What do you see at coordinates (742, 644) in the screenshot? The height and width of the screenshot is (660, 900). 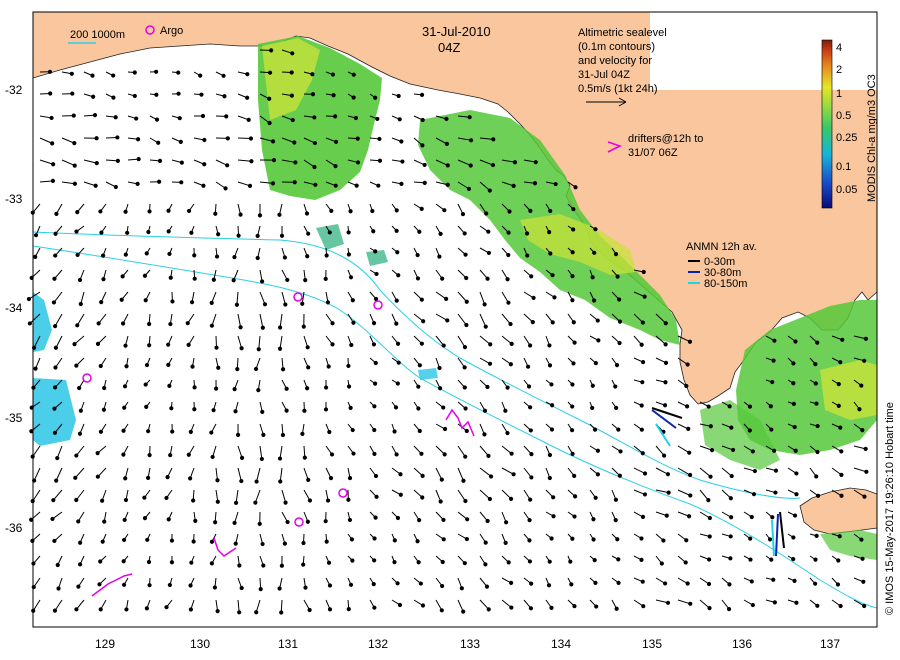 I see `x-tick-label: 136` at bounding box center [742, 644].